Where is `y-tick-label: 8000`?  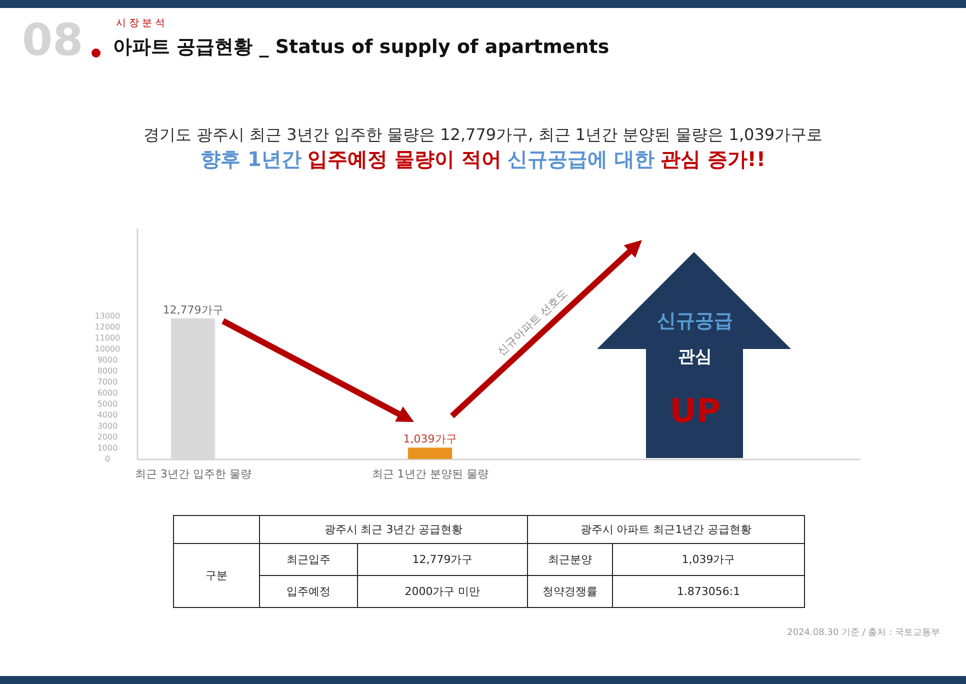
y-tick-label: 8000 is located at coordinates (107, 371).